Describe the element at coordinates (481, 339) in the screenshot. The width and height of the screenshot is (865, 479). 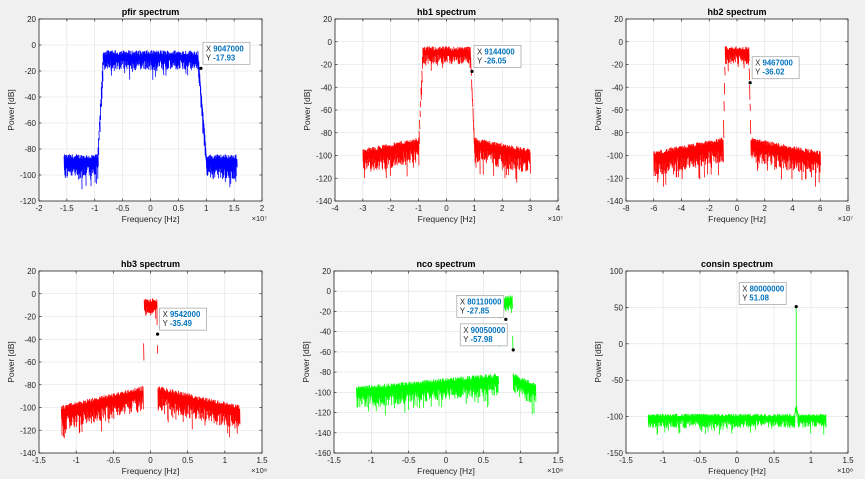
I see `datatip-y-value: -57.98` at that location.